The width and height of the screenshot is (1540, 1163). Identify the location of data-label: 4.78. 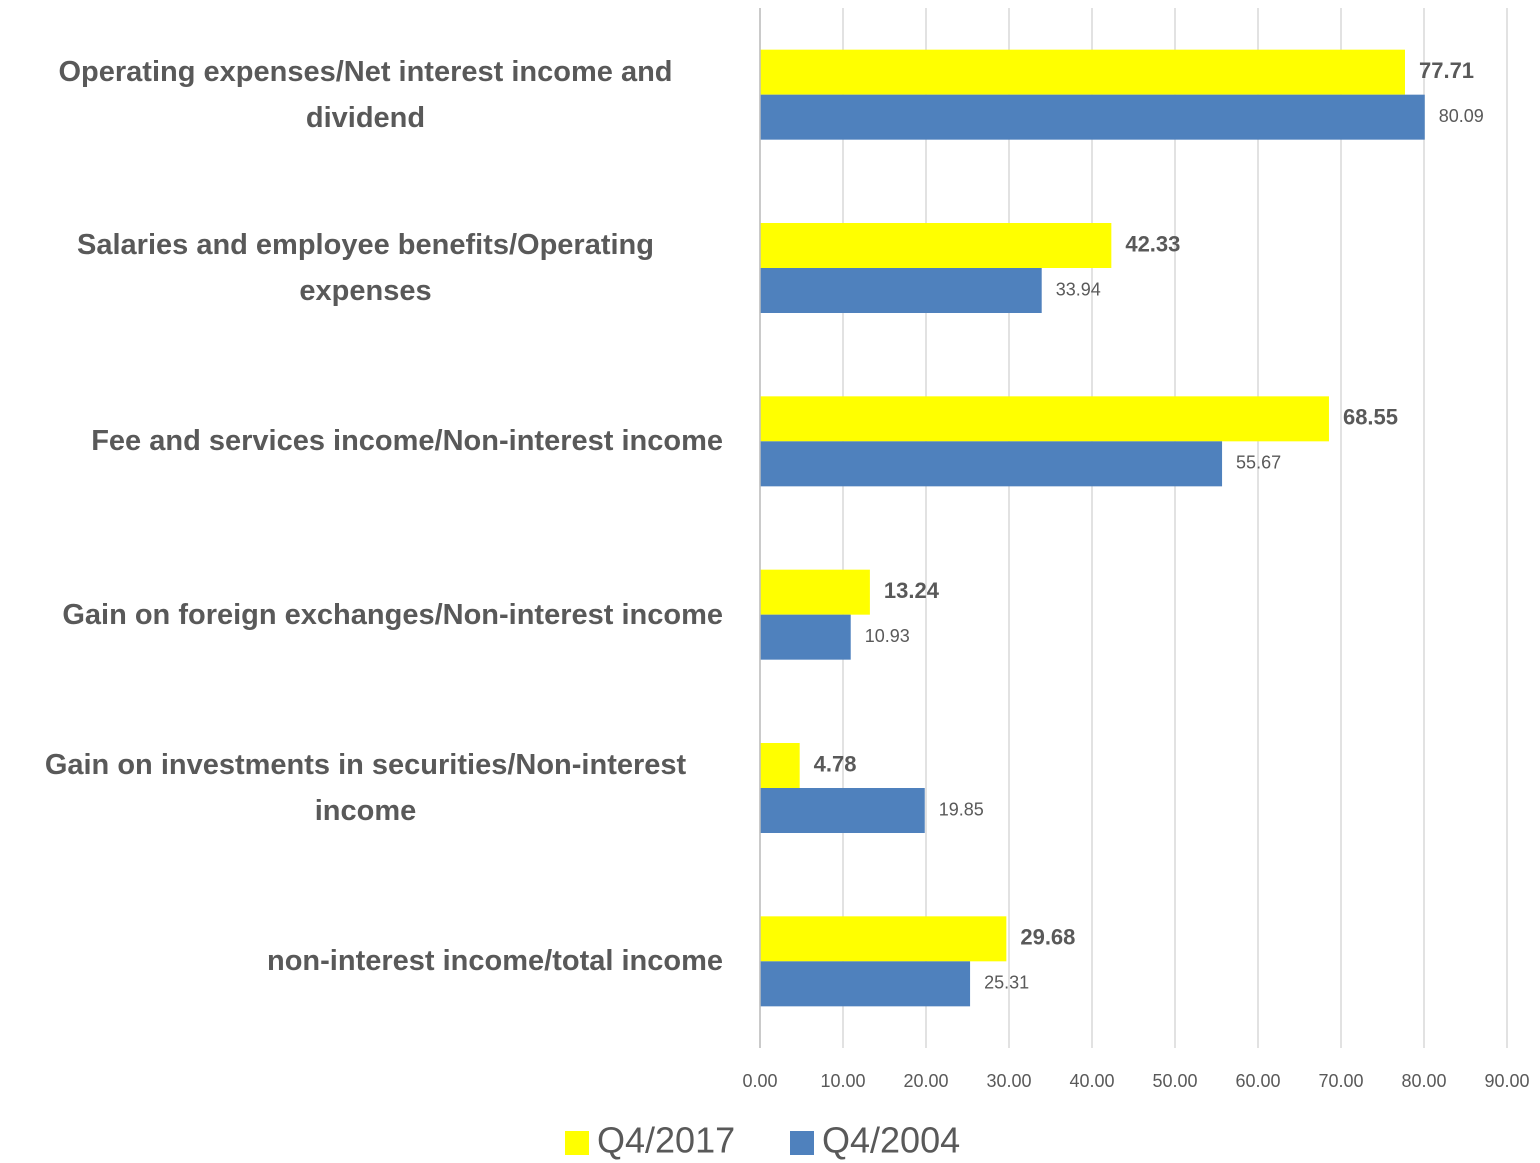
(835, 763).